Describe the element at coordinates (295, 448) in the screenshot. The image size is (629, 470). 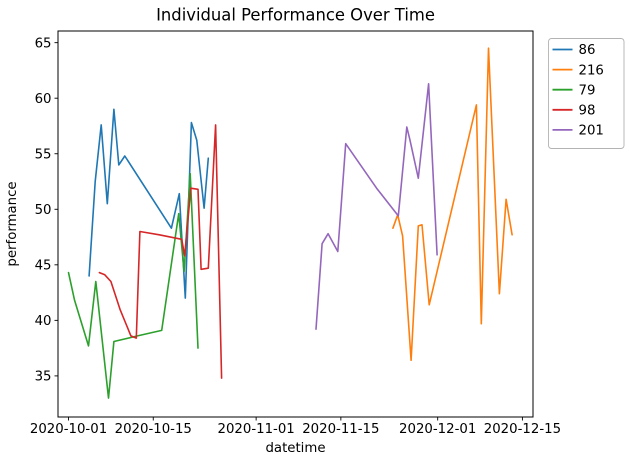
I see `x-axis-label: datetime` at that location.